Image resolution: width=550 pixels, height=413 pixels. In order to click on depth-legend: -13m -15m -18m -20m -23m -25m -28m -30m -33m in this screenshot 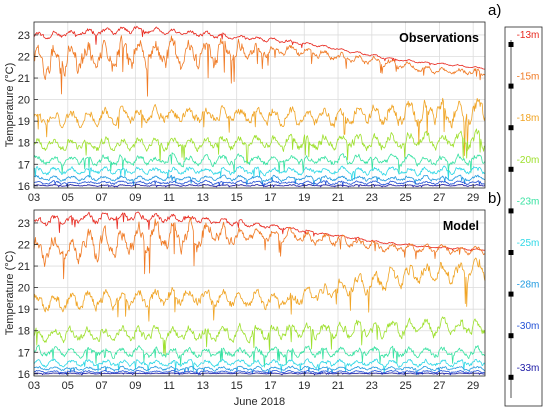, I will do `click(523, 216)`.